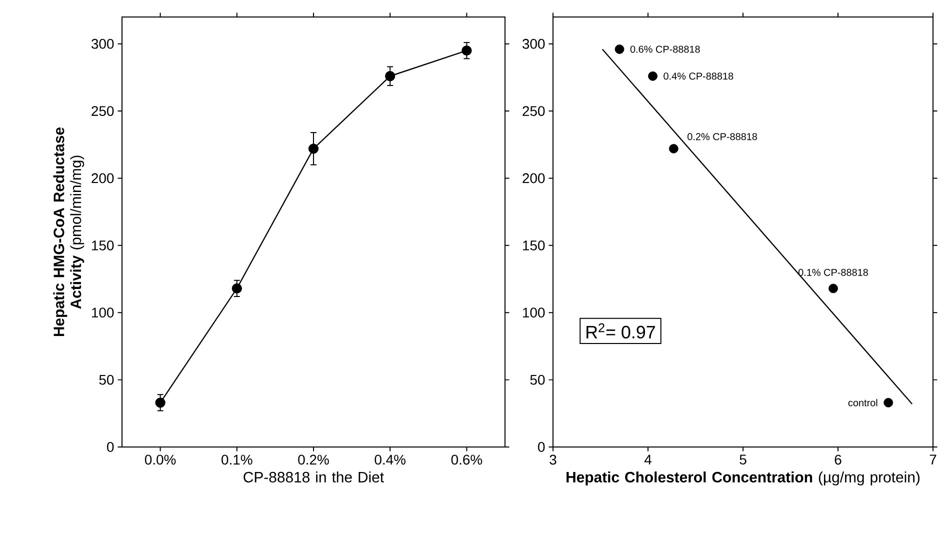 This screenshot has width=940, height=534. I want to click on x-tick-label: 5, so click(743, 459).